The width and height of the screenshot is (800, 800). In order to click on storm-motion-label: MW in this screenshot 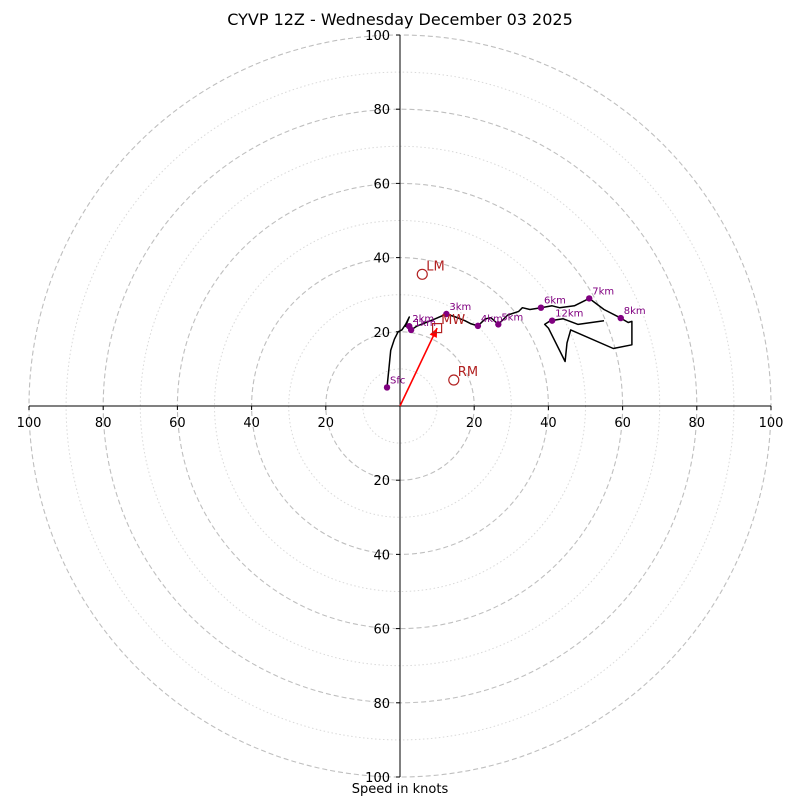, I will do `click(453, 320)`.